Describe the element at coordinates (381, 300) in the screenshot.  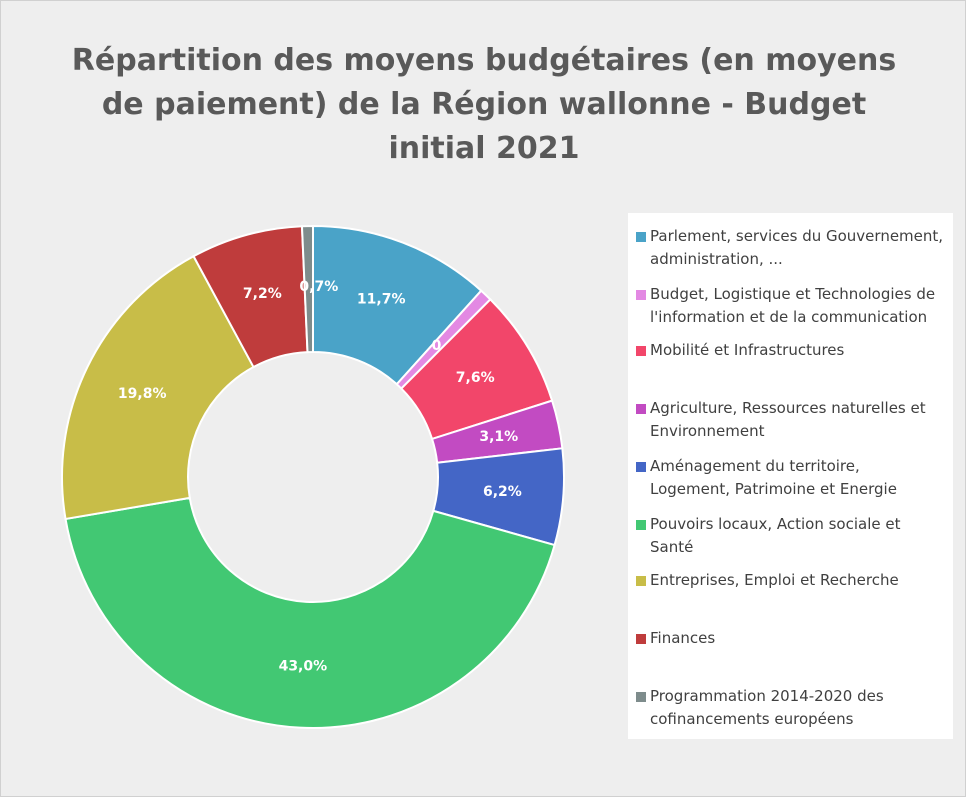
I see `data-label-0: 11,7%` at that location.